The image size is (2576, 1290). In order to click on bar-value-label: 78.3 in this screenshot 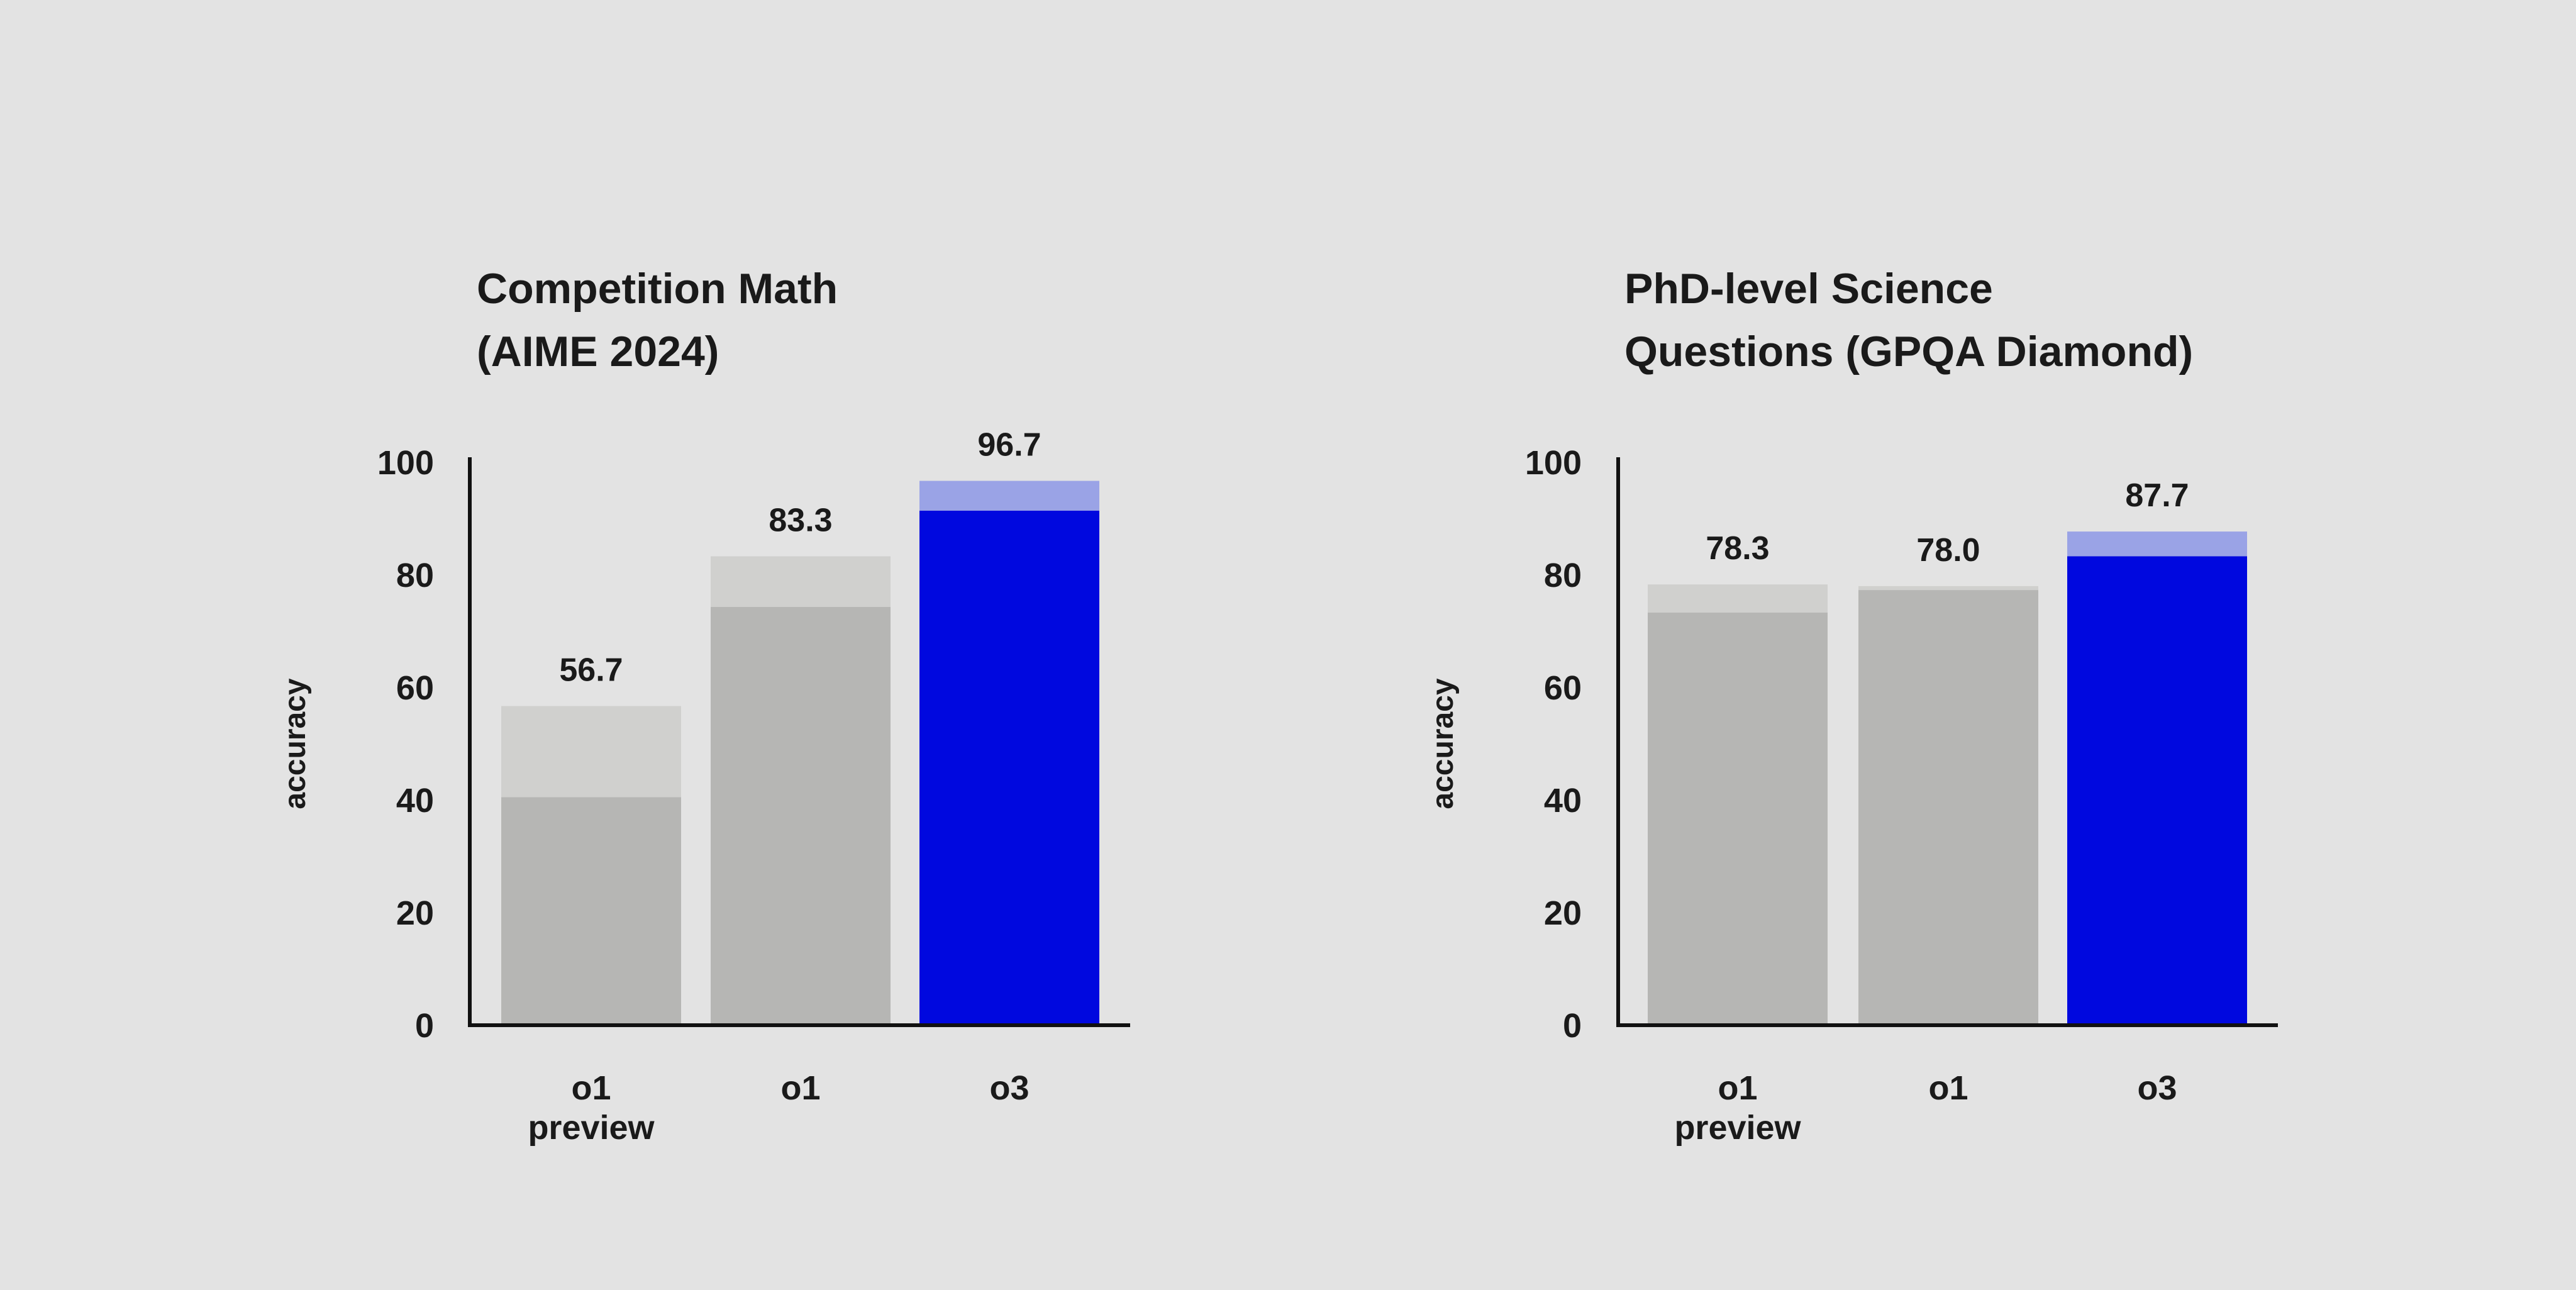, I will do `click(1737, 548)`.